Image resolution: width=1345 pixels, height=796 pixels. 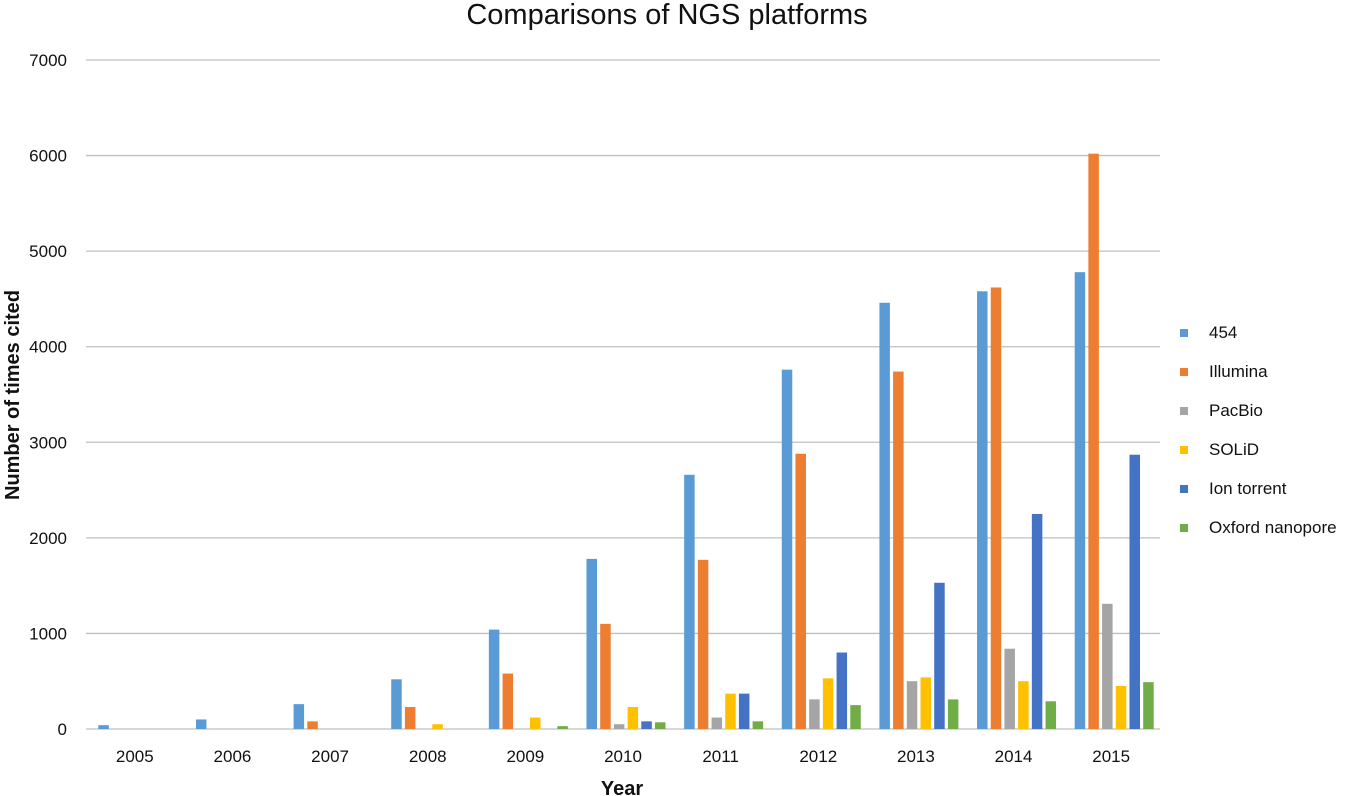 I want to click on legend-label: 454, so click(x=1223, y=332).